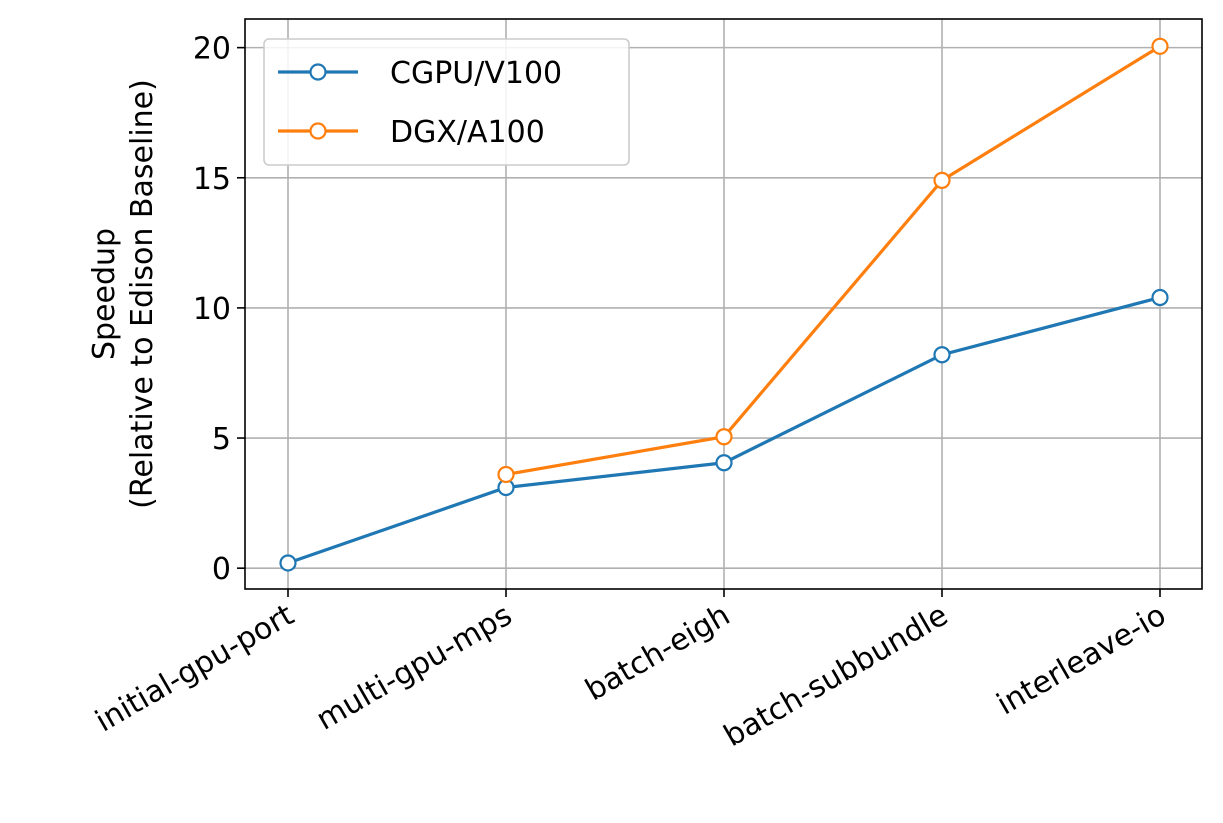  I want to click on x-tick-label: initial-gpu-port, so click(195, 669).